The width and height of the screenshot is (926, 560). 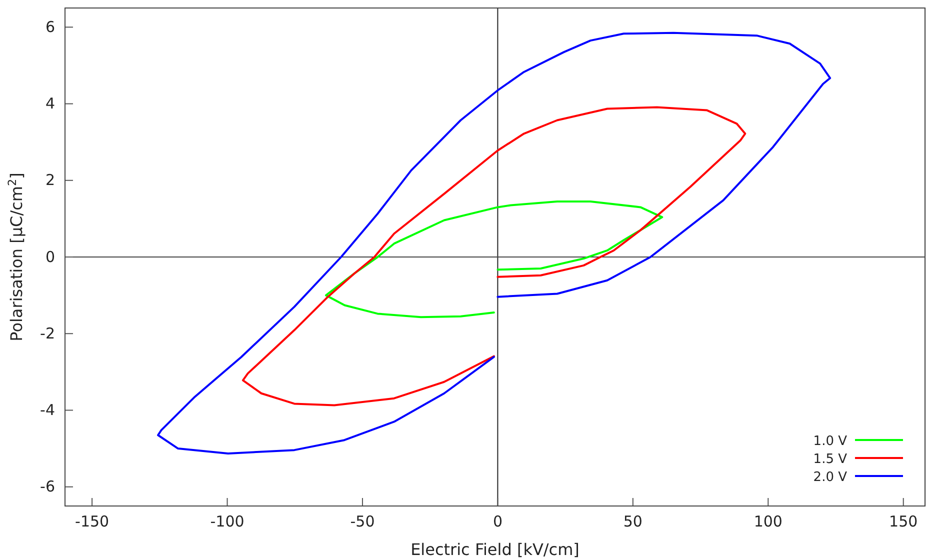 What do you see at coordinates (494, 259) in the screenshot?
I see `line-series` at bounding box center [494, 259].